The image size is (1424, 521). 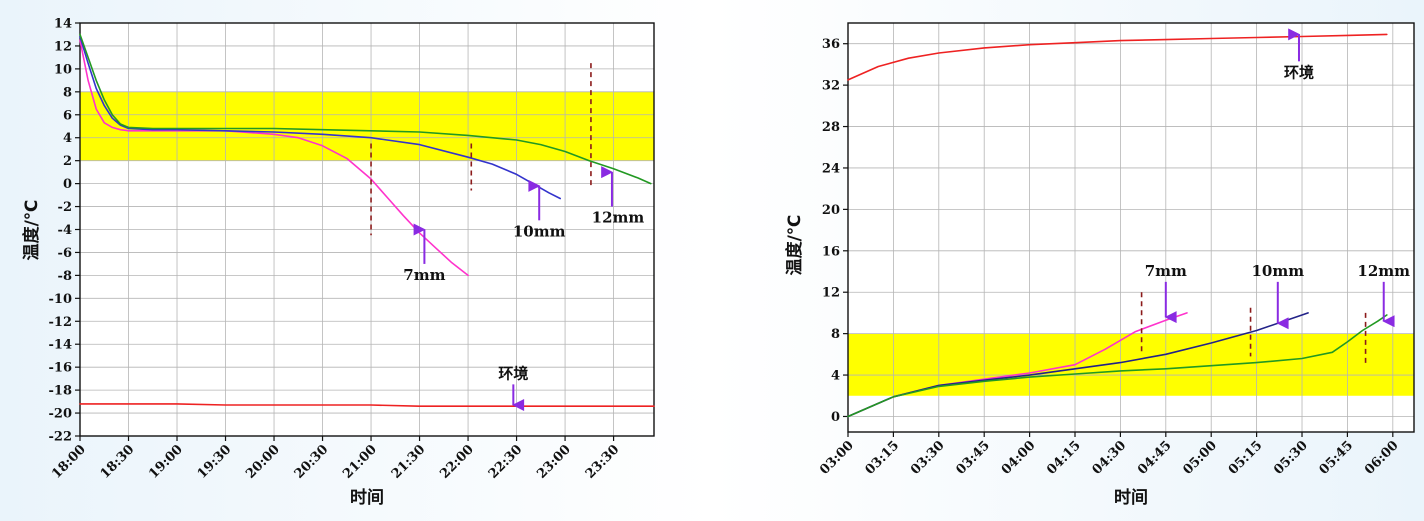 I want to click on y-tick-label: -12, so click(x=61, y=322).